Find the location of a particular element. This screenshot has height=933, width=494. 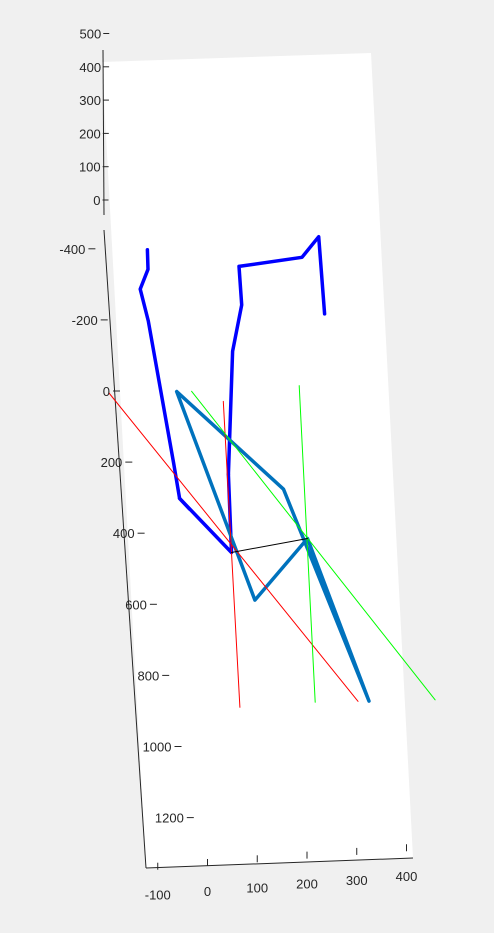

z-tick-label: 400 is located at coordinates (90, 67).